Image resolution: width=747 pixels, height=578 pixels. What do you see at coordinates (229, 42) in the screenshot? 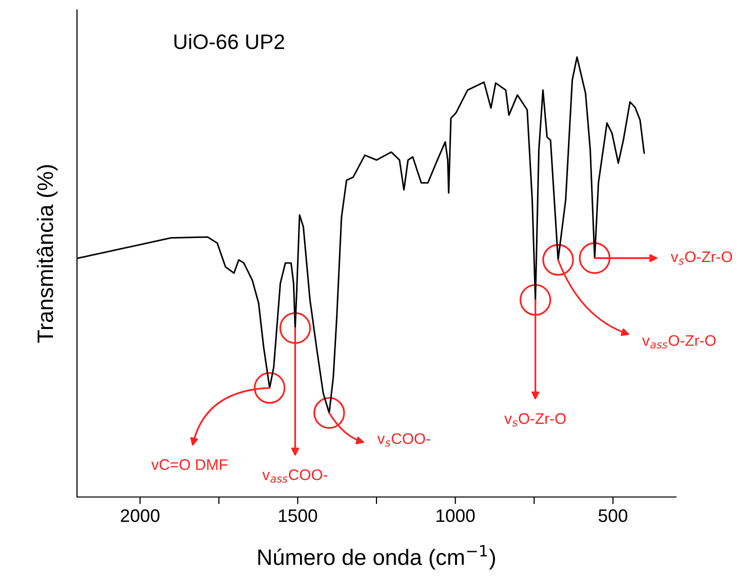
I see `chart-title: UiO-66 UP2` at bounding box center [229, 42].